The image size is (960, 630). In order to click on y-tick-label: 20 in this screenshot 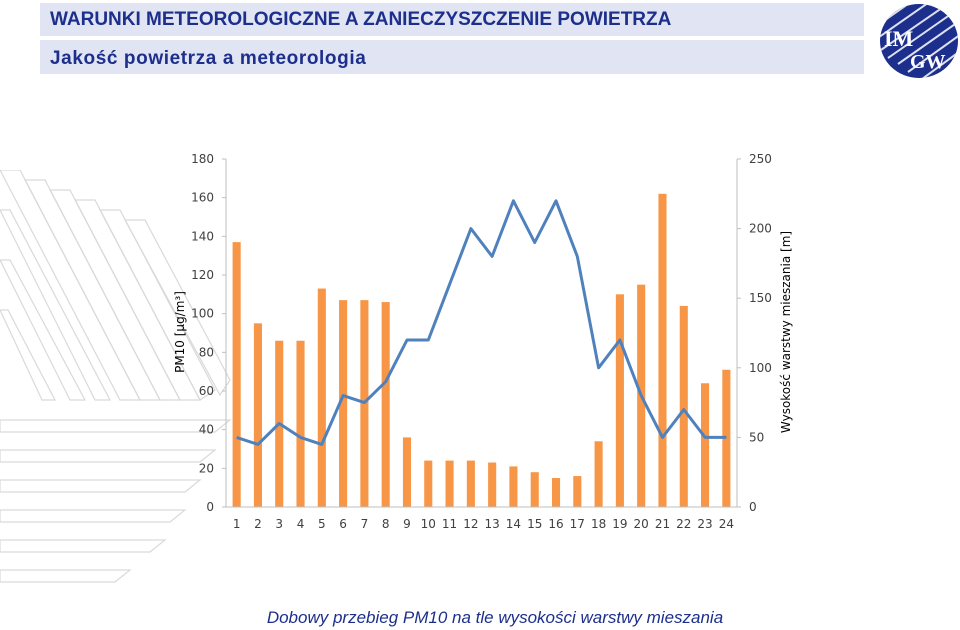, I will do `click(206, 468)`.